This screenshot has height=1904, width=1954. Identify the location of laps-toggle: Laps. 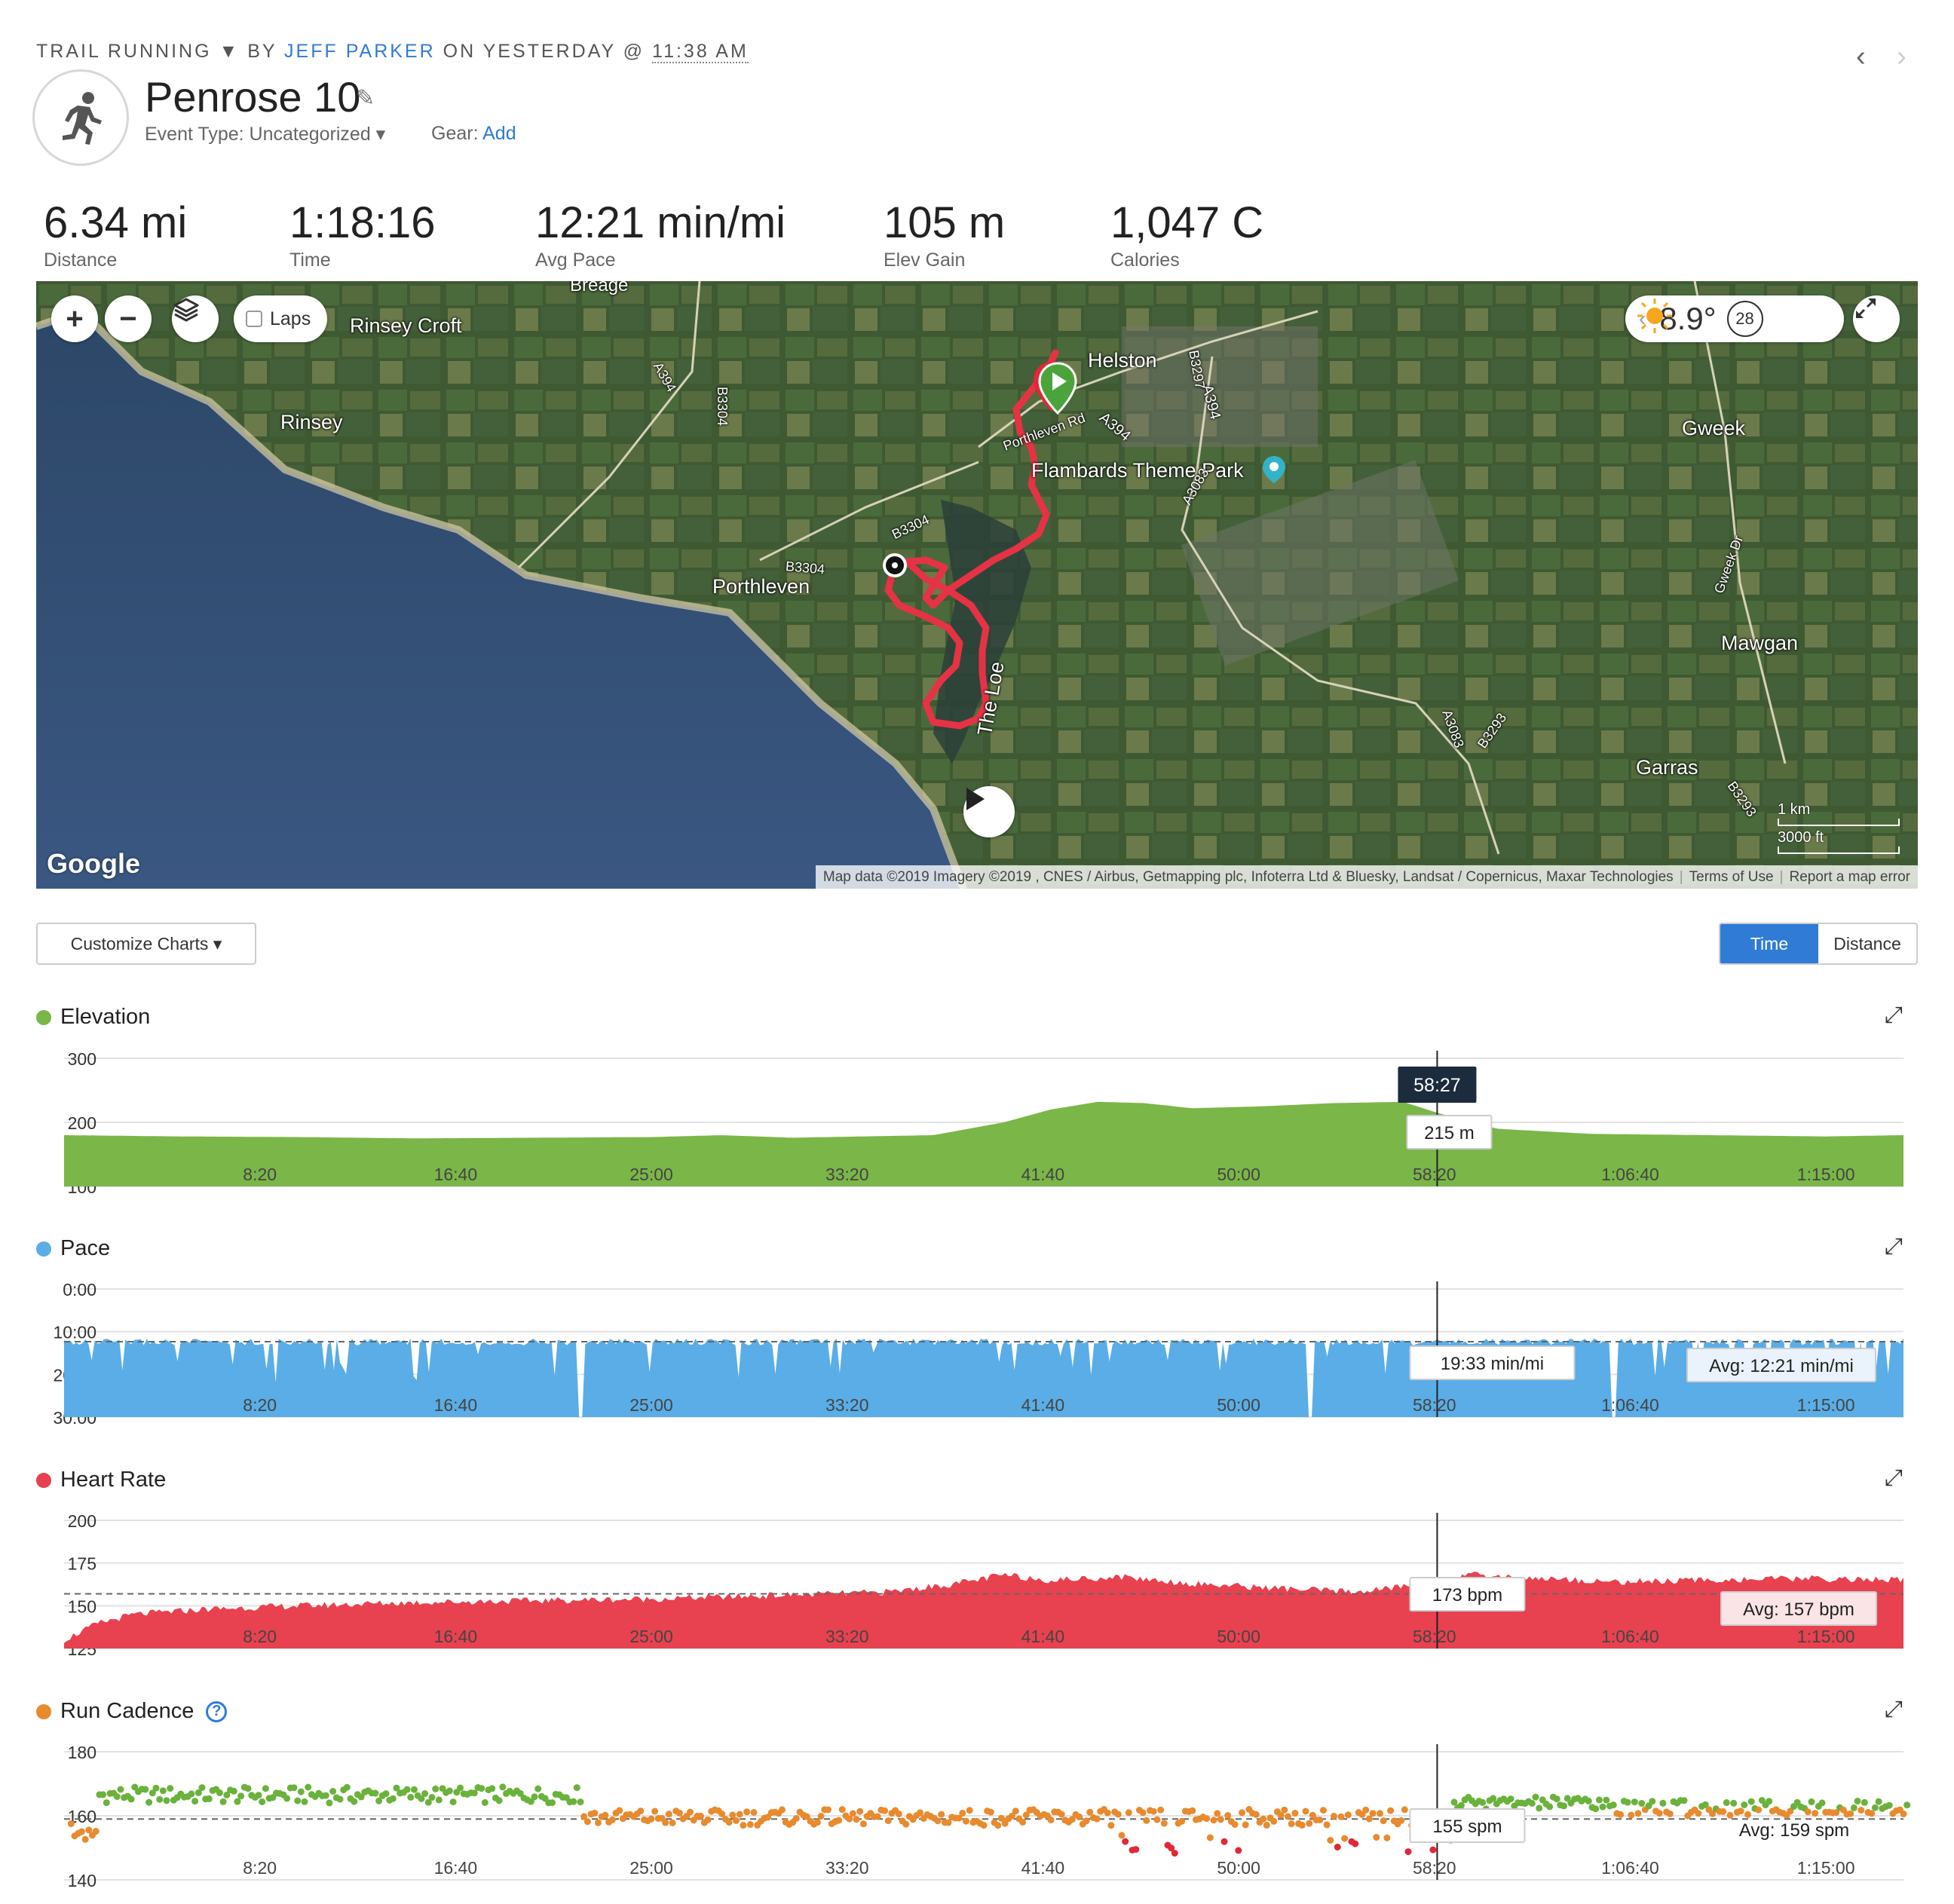
(281, 318).